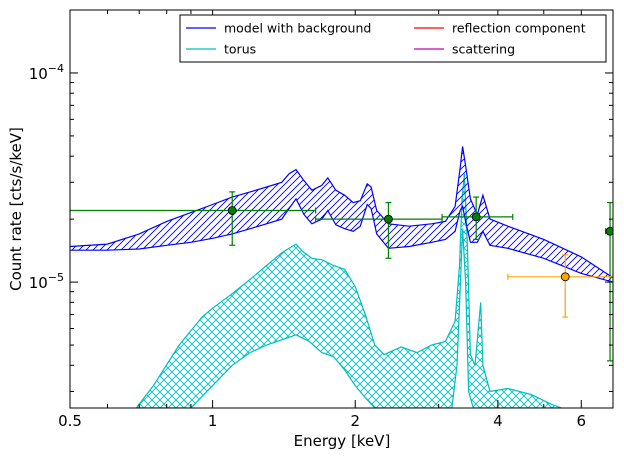 This screenshot has width=624, height=459. I want to click on legend-label: model with background, so click(297, 28).